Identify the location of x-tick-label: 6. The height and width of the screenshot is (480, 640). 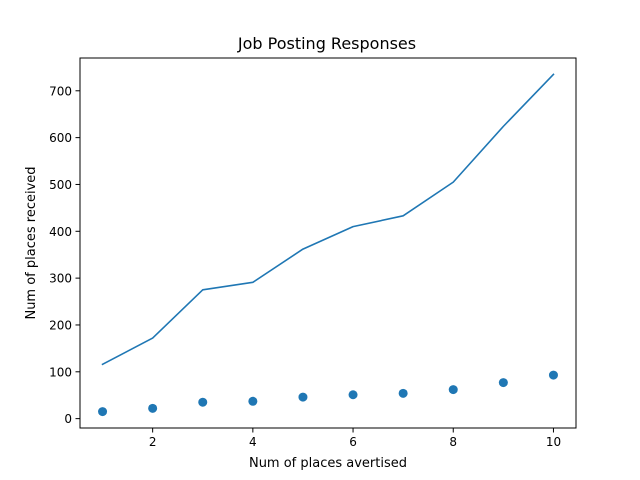
(353, 442).